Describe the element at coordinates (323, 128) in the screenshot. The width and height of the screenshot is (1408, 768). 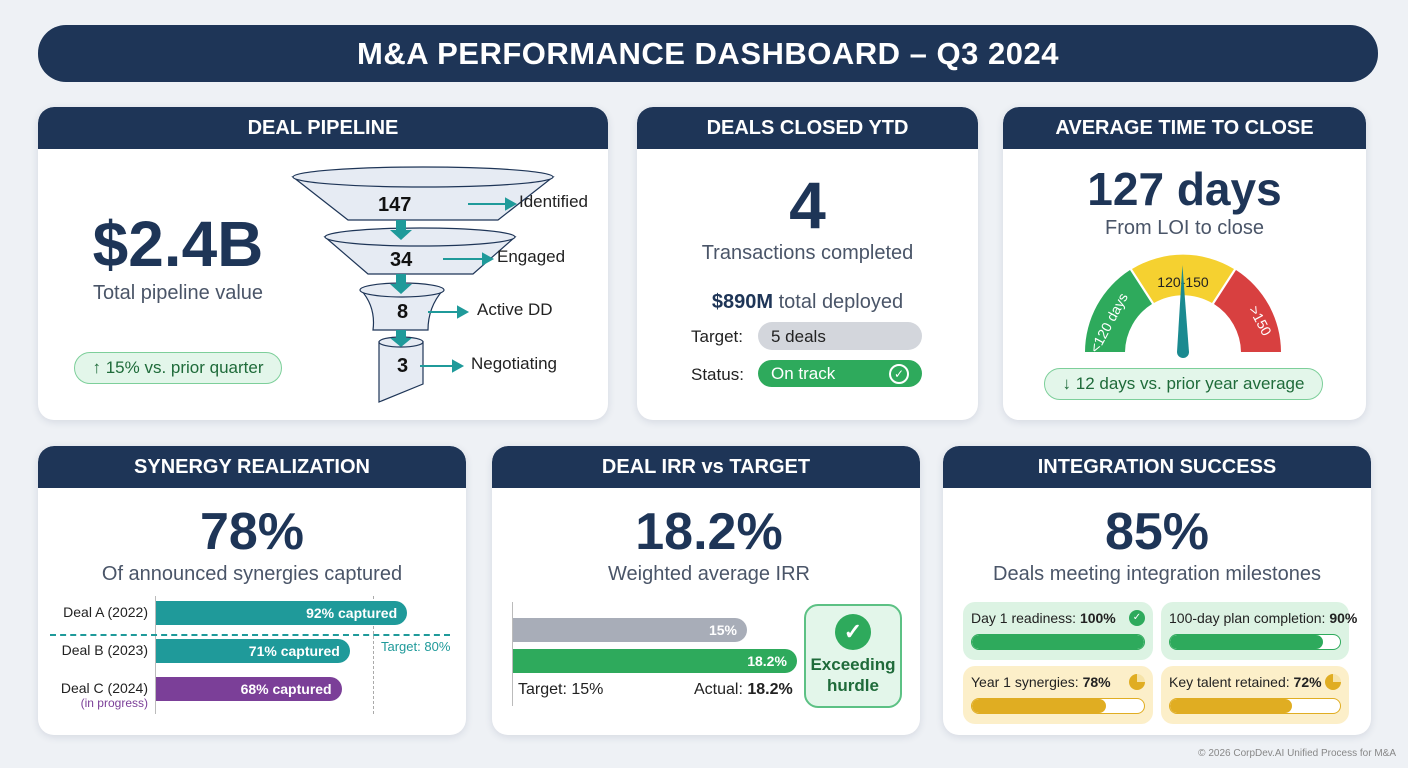
I see `card-header: DEAL PIPELINE` at that location.